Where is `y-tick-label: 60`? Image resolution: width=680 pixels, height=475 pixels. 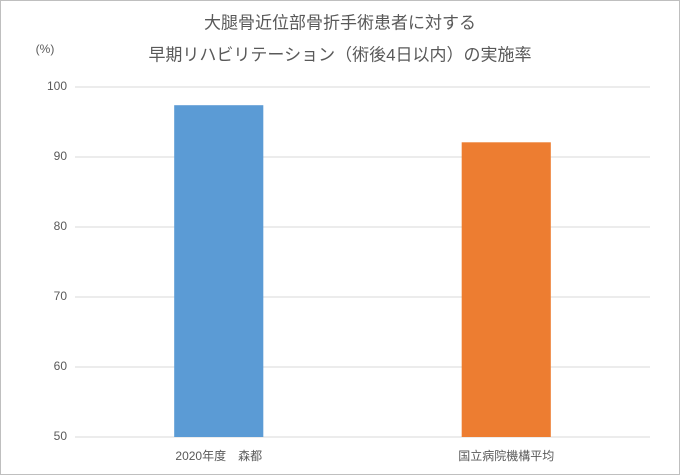 y-tick-label: 60 is located at coordinates (61, 366).